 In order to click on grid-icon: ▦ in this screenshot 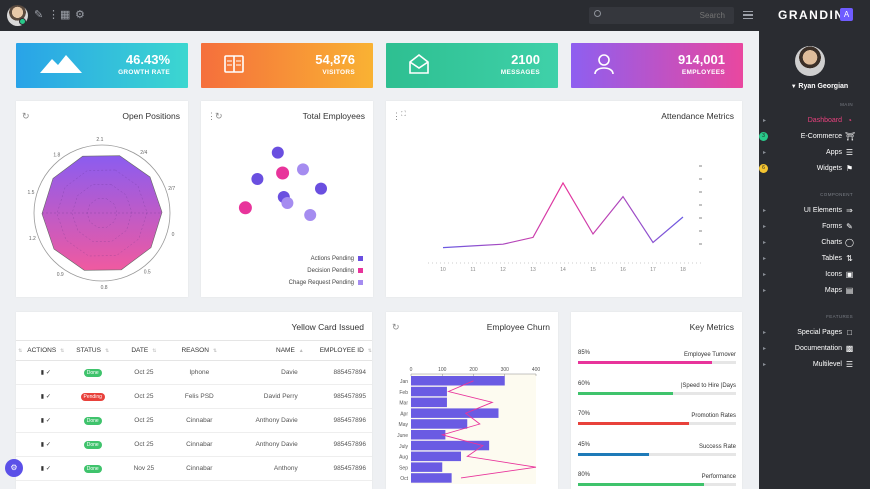, I will do `click(65, 15)`.